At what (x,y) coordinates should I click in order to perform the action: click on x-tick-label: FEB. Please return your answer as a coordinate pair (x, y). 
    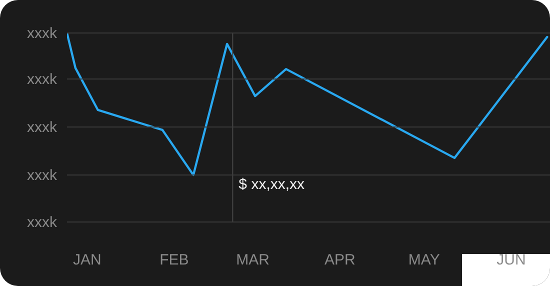
    Looking at the image, I should click on (174, 260).